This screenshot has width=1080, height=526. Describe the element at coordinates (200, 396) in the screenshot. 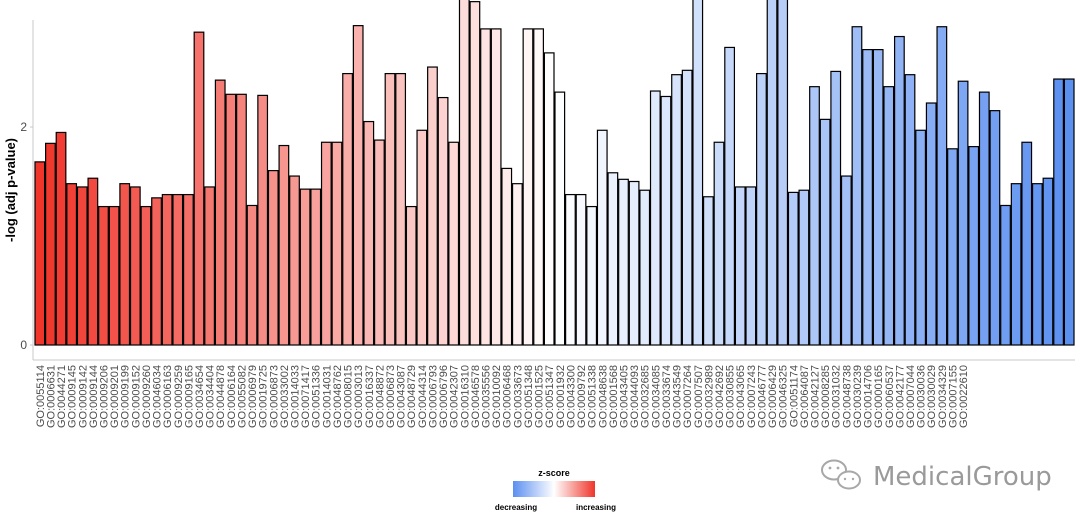

I see `x-tick-label: GO:0034654` at that location.